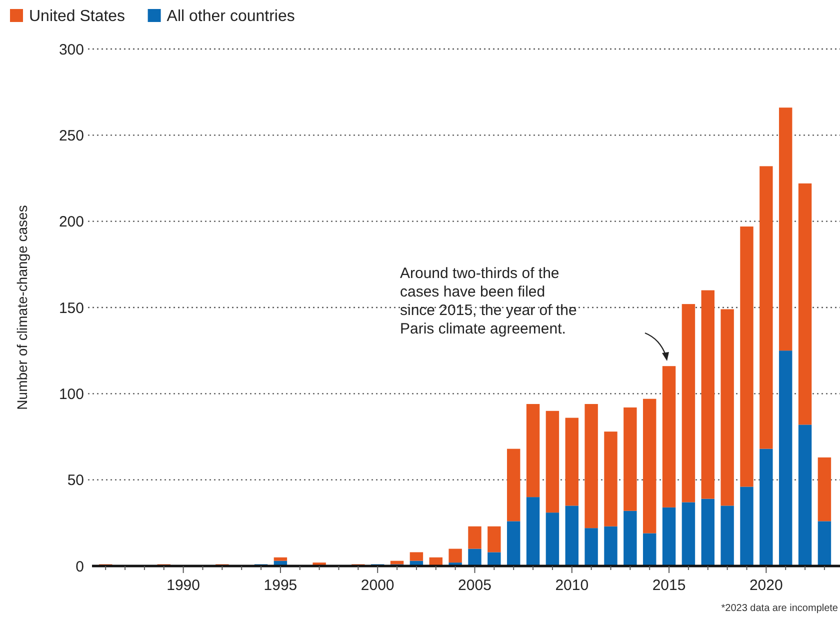 This screenshot has width=840, height=626. I want to click on x-tick-label: 2000, so click(377, 585).